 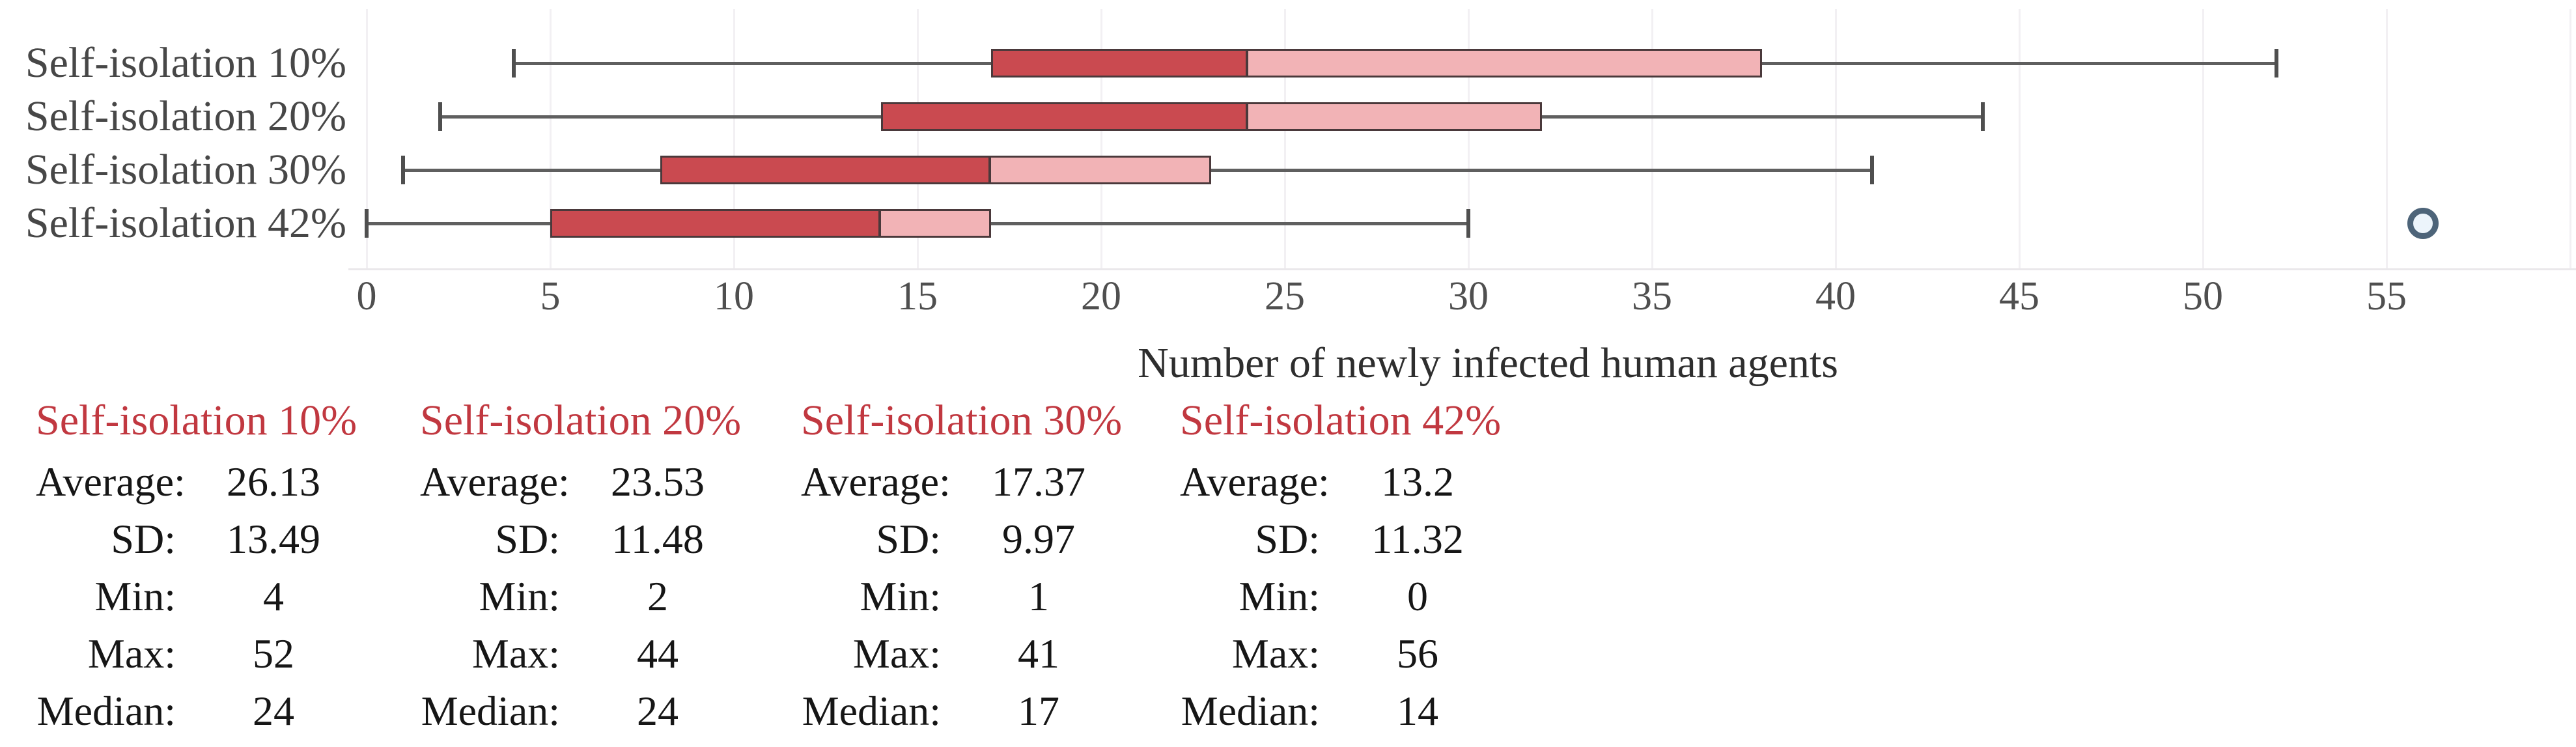 What do you see at coordinates (2203, 296) in the screenshot?
I see `x-tick-label: 50` at bounding box center [2203, 296].